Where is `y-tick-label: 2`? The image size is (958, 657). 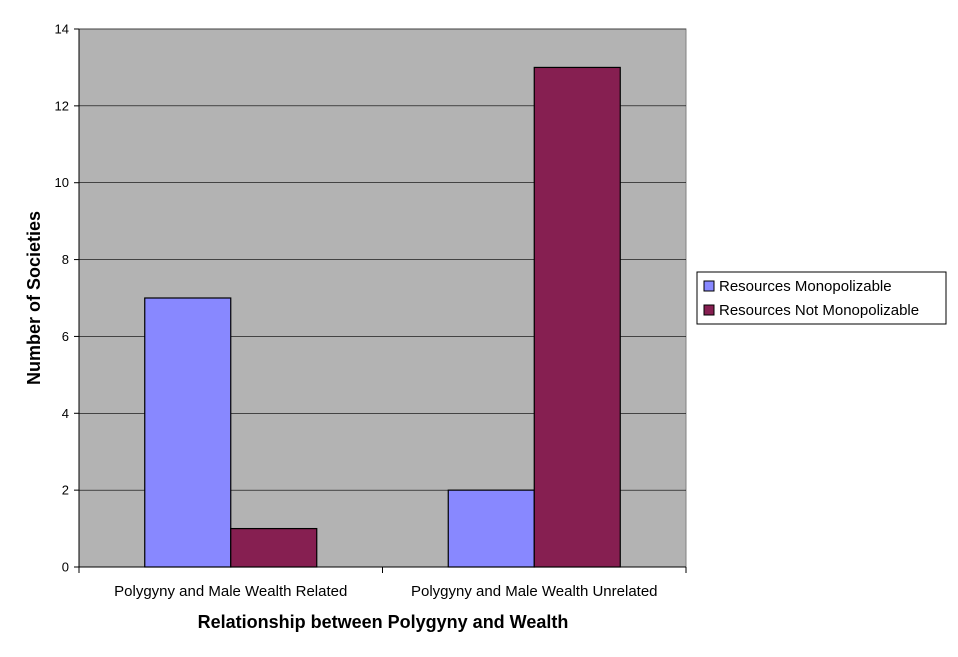
y-tick-label: 2 is located at coordinates (65, 490).